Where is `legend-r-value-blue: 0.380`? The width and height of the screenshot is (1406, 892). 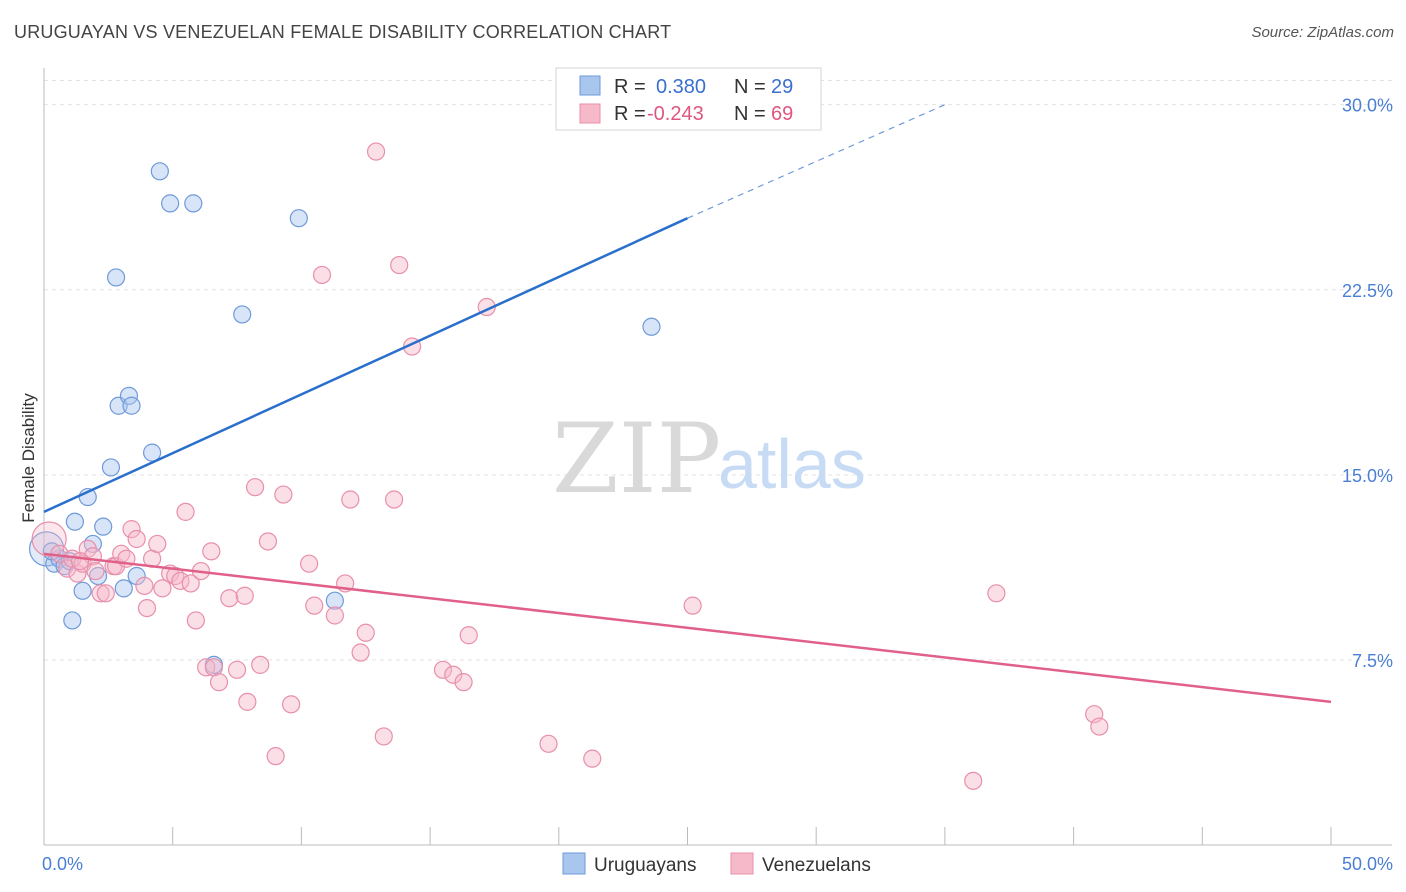
legend-r-value-blue: 0.380 is located at coordinates (681, 87).